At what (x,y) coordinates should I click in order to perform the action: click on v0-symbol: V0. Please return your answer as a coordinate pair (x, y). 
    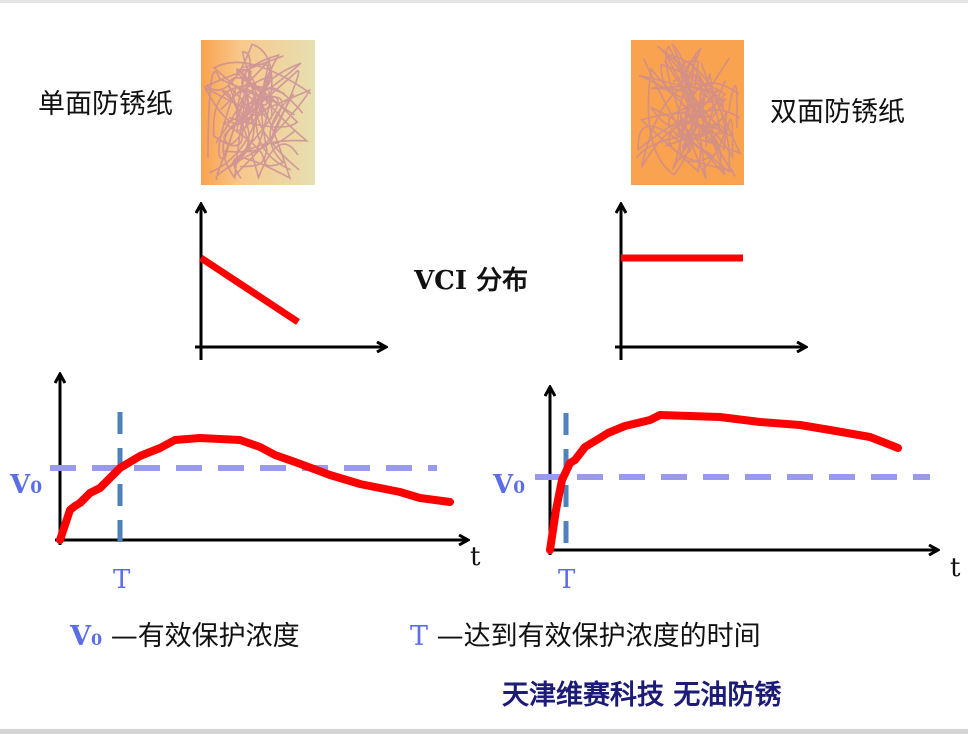
    Looking at the image, I should click on (86, 636).